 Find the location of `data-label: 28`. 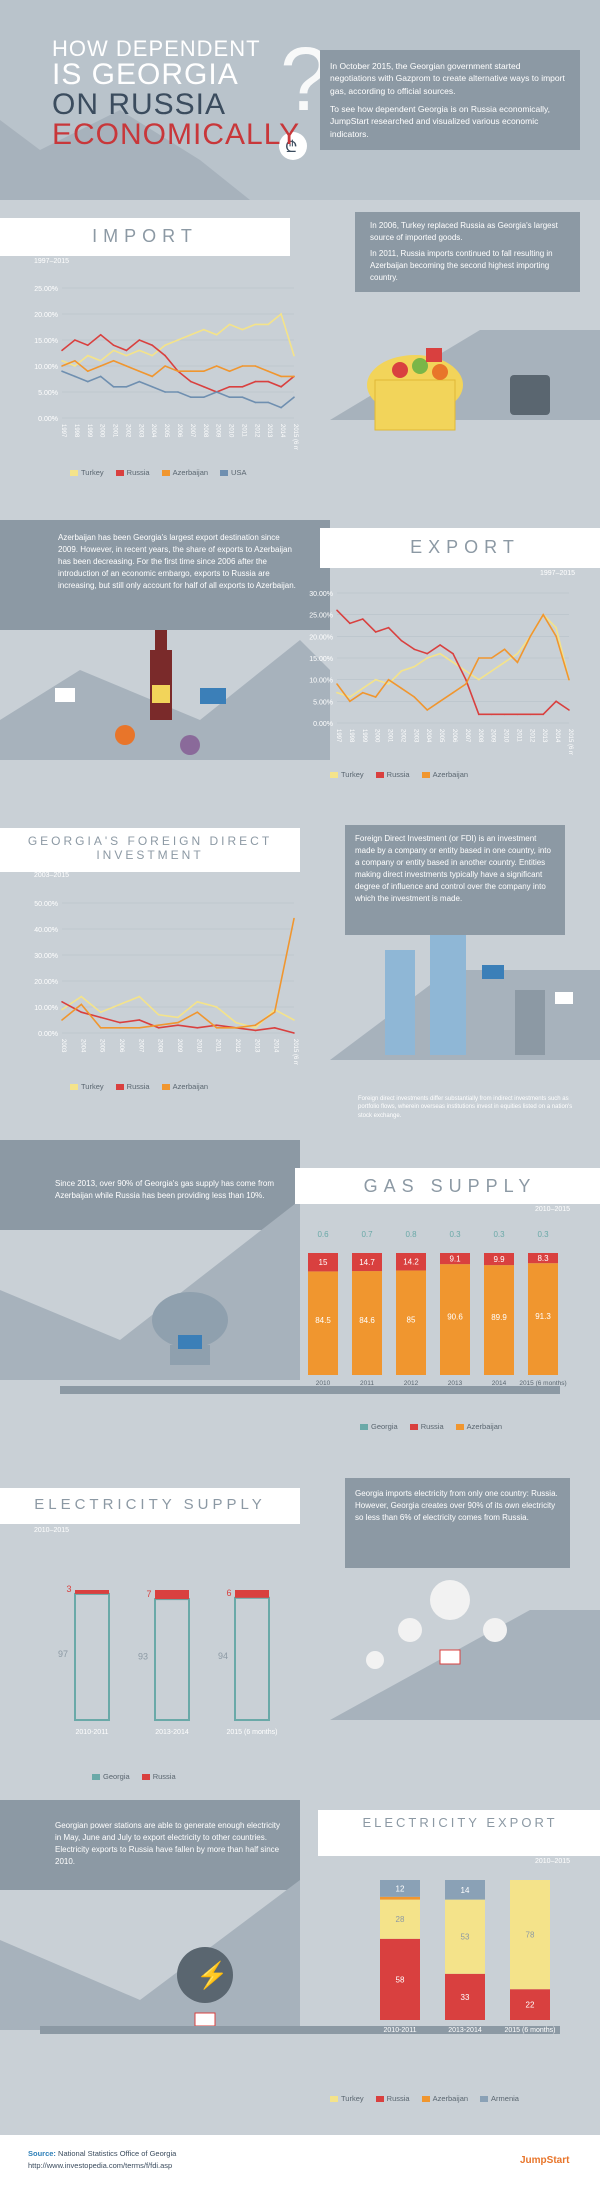

data-label: 28 is located at coordinates (400, 1919).